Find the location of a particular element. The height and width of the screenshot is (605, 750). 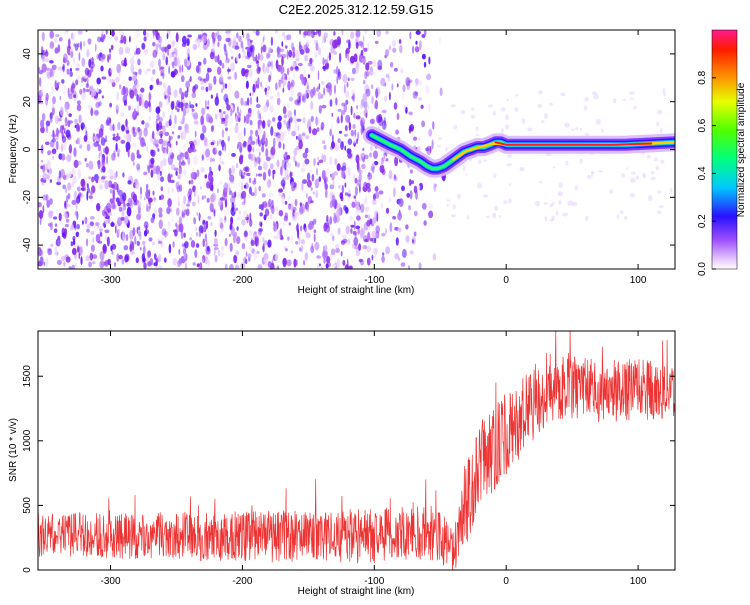

heatmap-ytick-label: -40 is located at coordinates (27, 244).